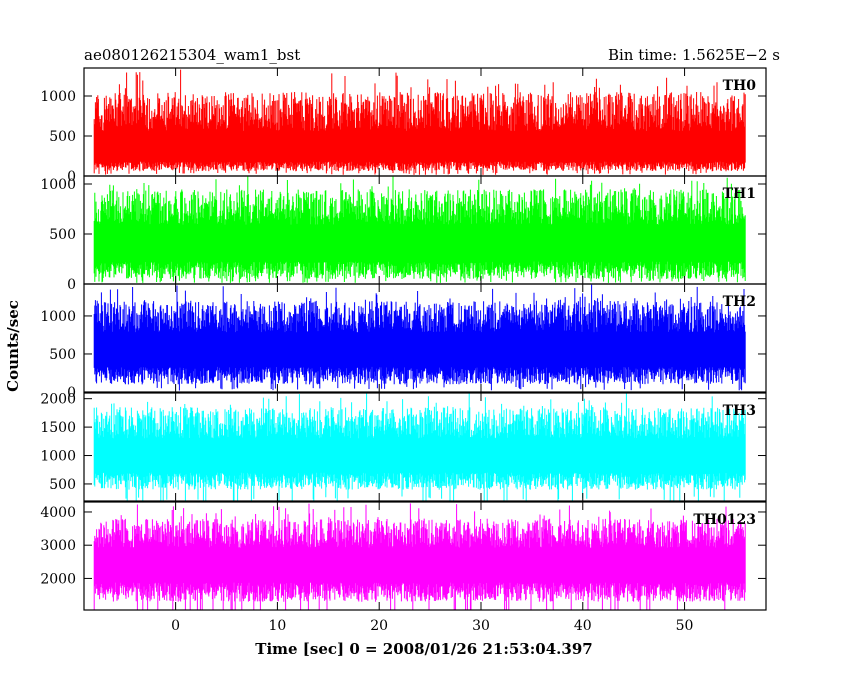 The height and width of the screenshot is (684, 850). I want to click on x-tick-label: 20, so click(379, 626).